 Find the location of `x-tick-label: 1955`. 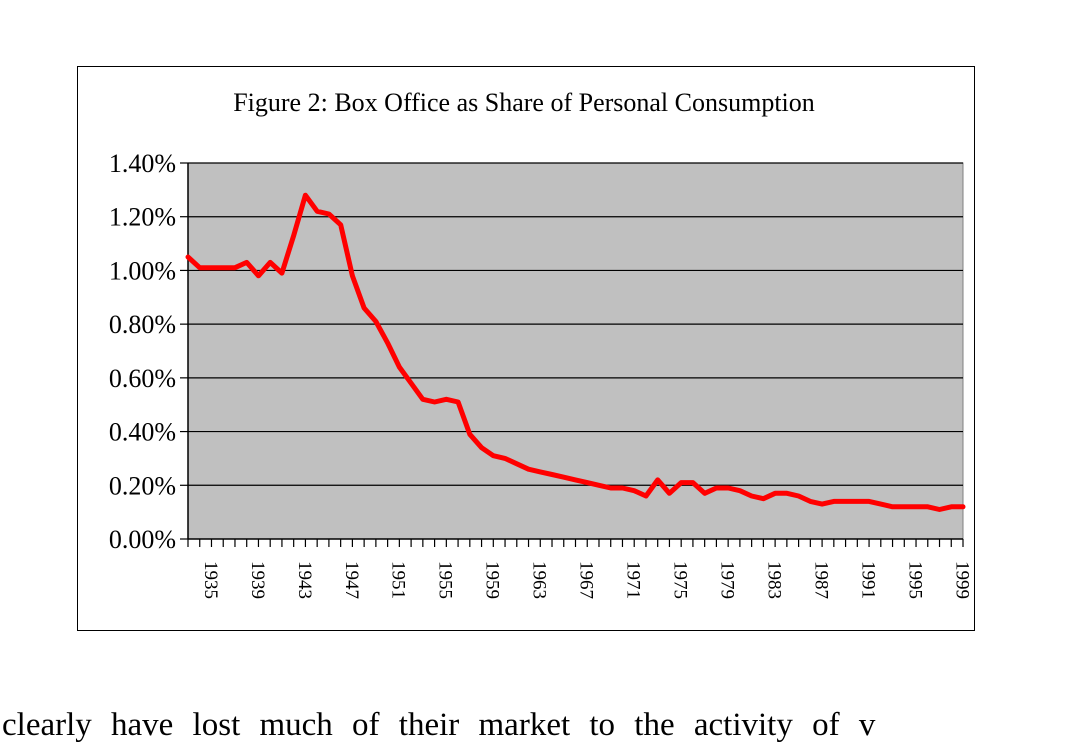

x-tick-label: 1955 is located at coordinates (445, 580).